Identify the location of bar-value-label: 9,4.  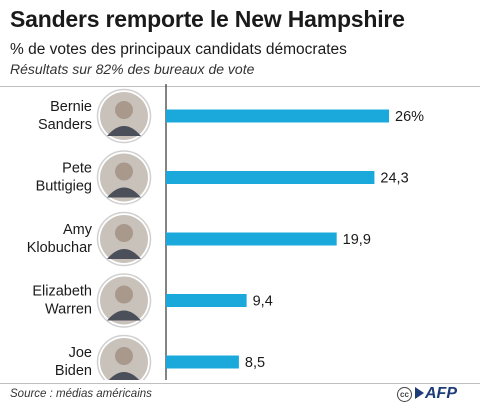
(263, 302).